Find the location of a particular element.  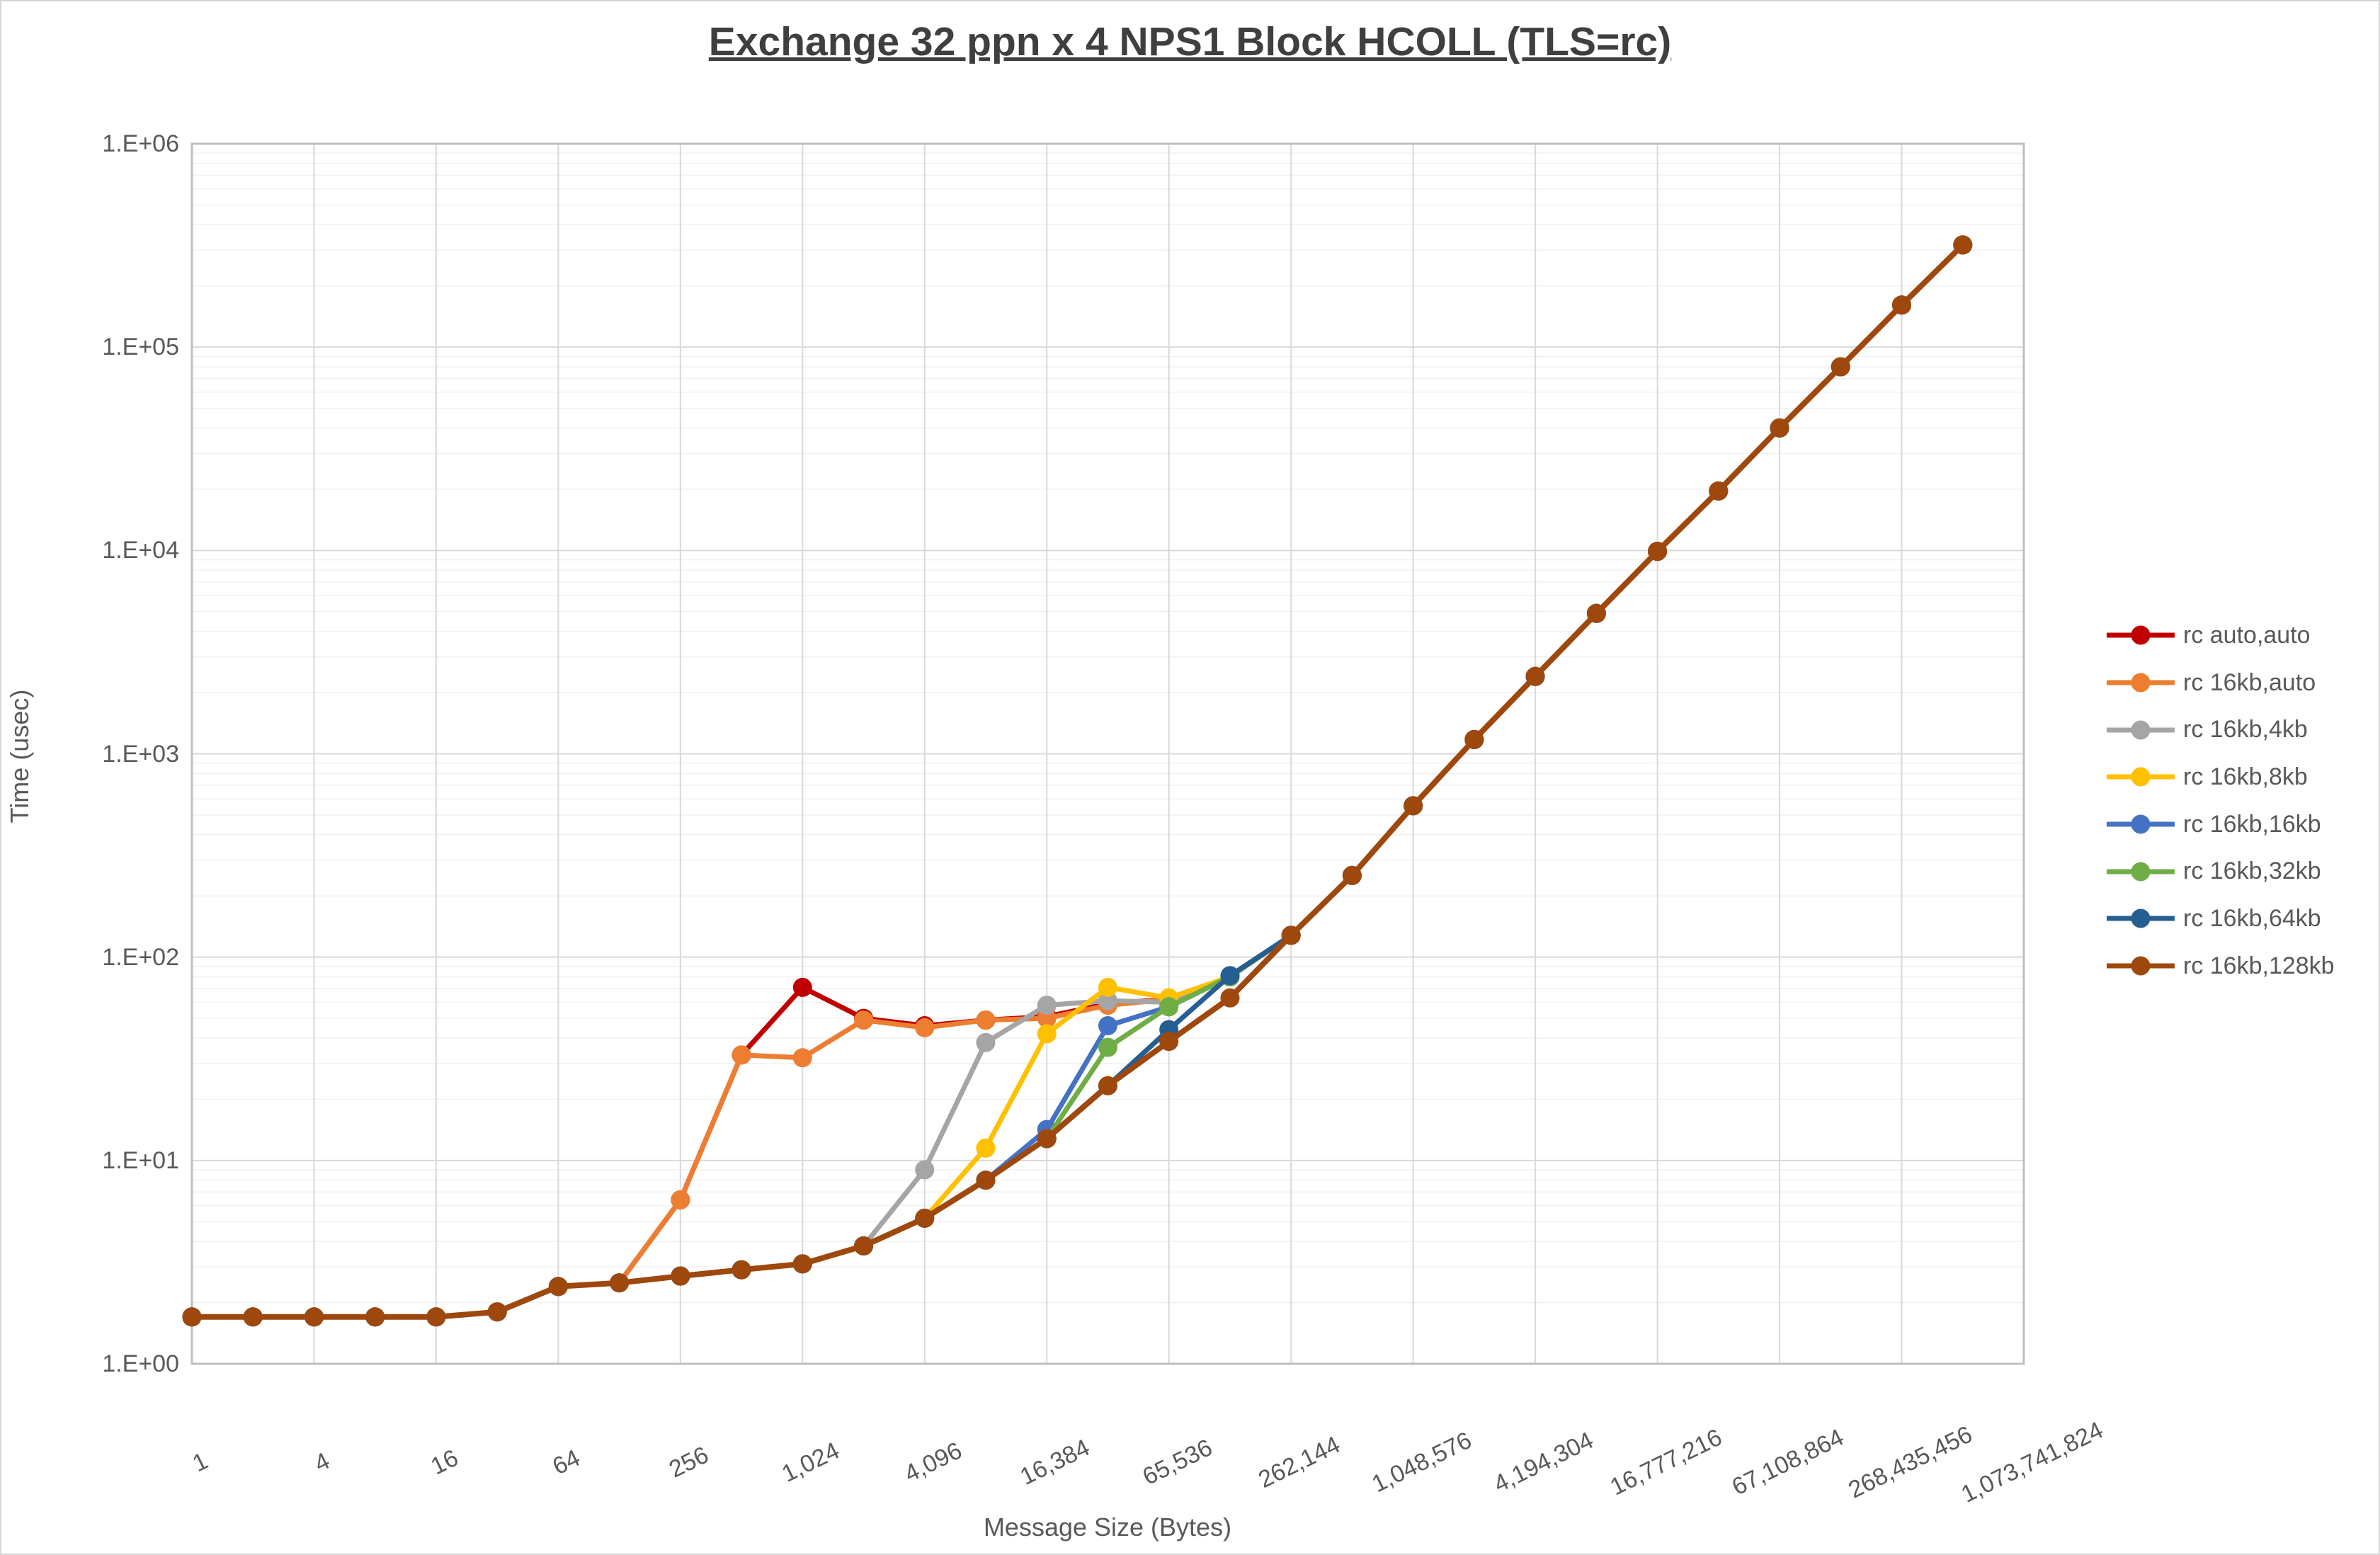

legend-label: rc 16kb,16kb is located at coordinates (2252, 824).